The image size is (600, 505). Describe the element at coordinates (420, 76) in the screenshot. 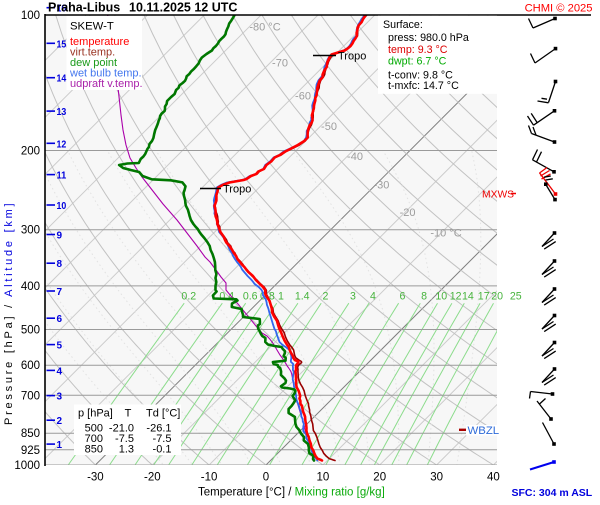

I see `svg-text: t-conv: 9.8 °C` at that location.